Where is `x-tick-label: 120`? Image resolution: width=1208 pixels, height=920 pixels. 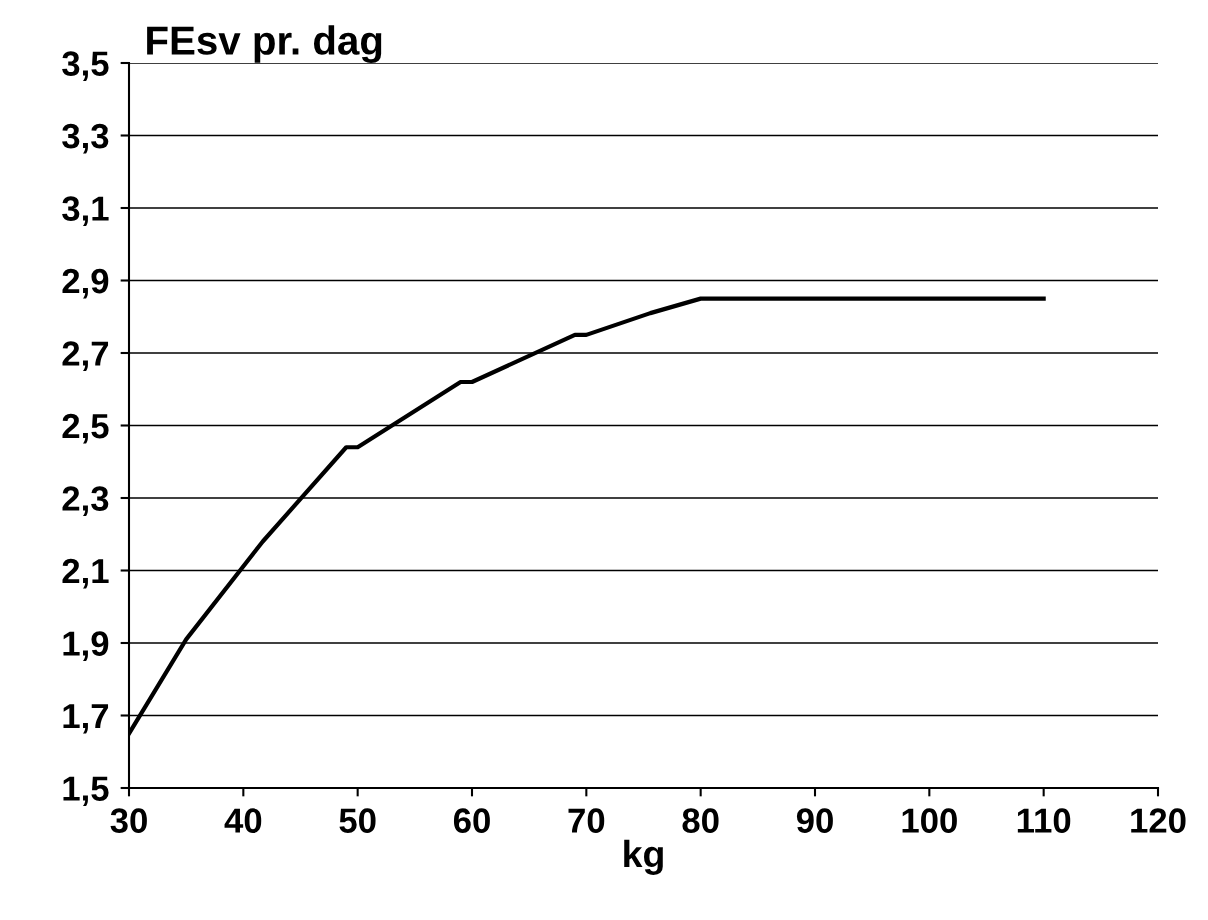 x-tick-label: 120 is located at coordinates (1158, 820).